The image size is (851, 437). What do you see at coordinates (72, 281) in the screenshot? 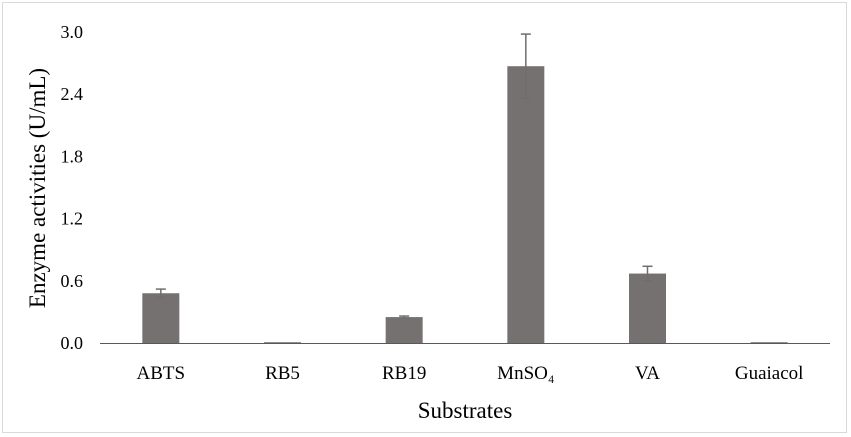
I see `y-tick-label: 0.6` at bounding box center [72, 281].